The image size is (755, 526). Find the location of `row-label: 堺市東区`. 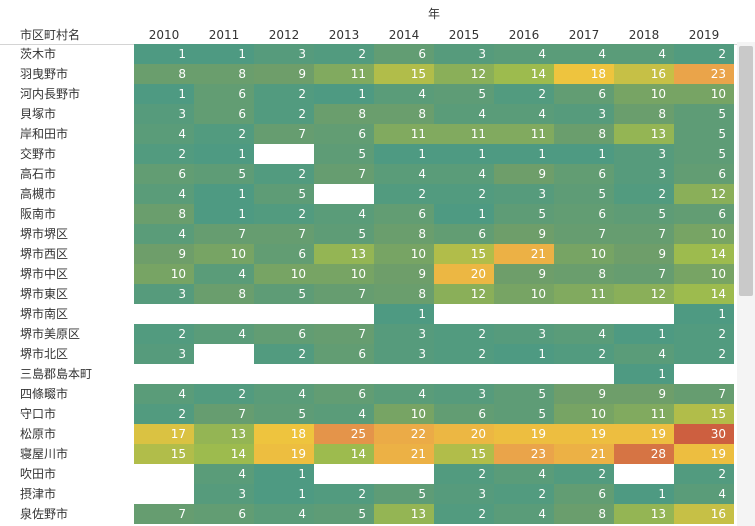

row-label: 堺市東区 is located at coordinates (44, 293).